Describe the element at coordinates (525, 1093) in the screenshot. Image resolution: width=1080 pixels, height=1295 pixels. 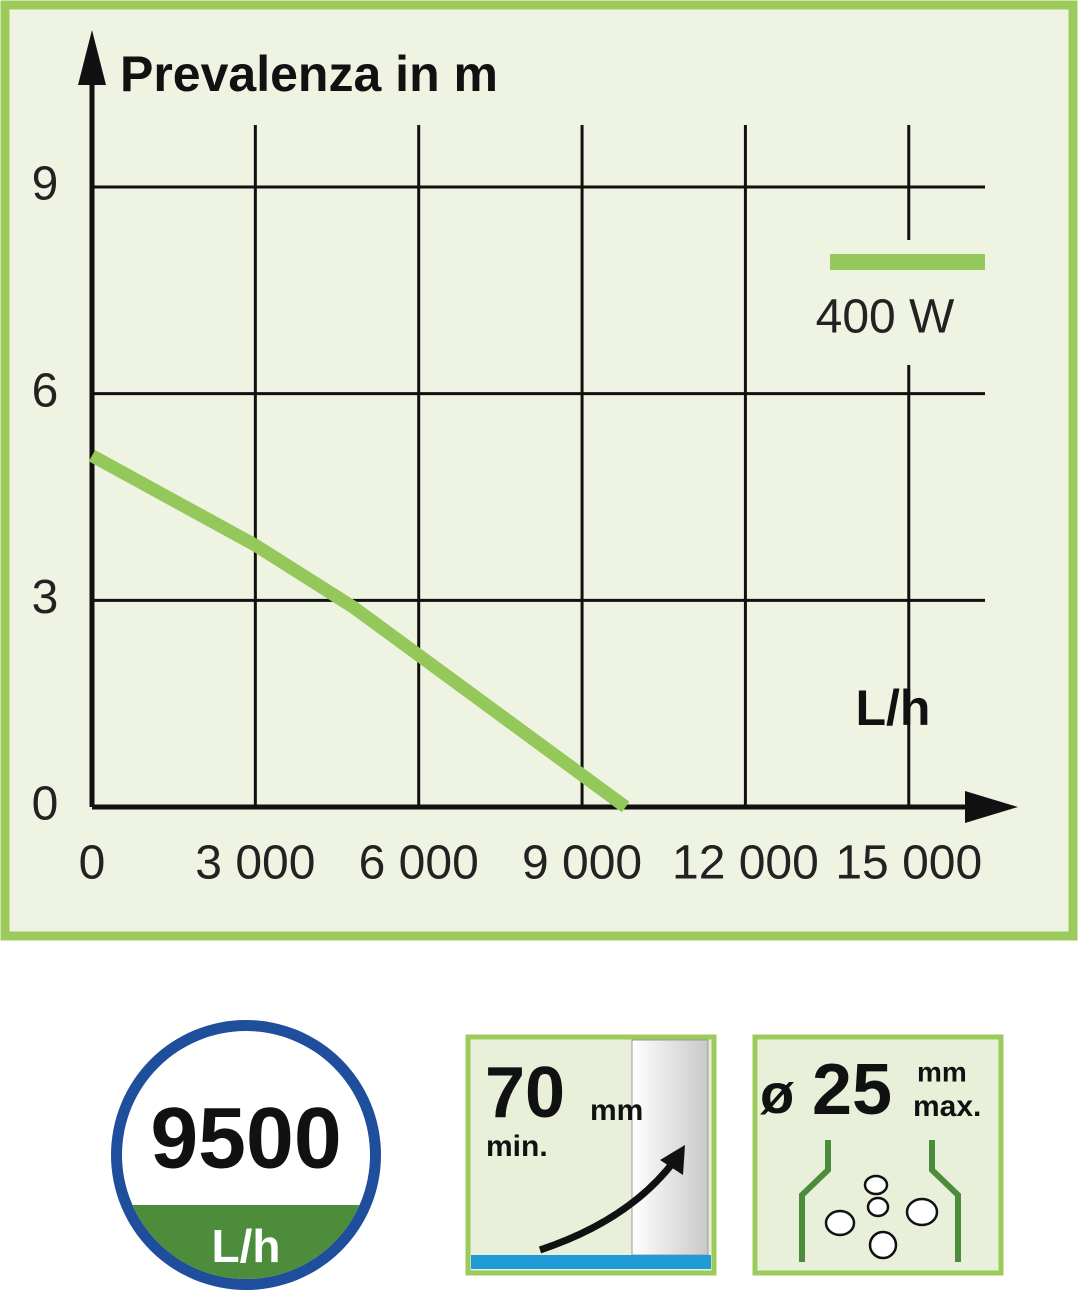
I see `depth-value: 70` at that location.